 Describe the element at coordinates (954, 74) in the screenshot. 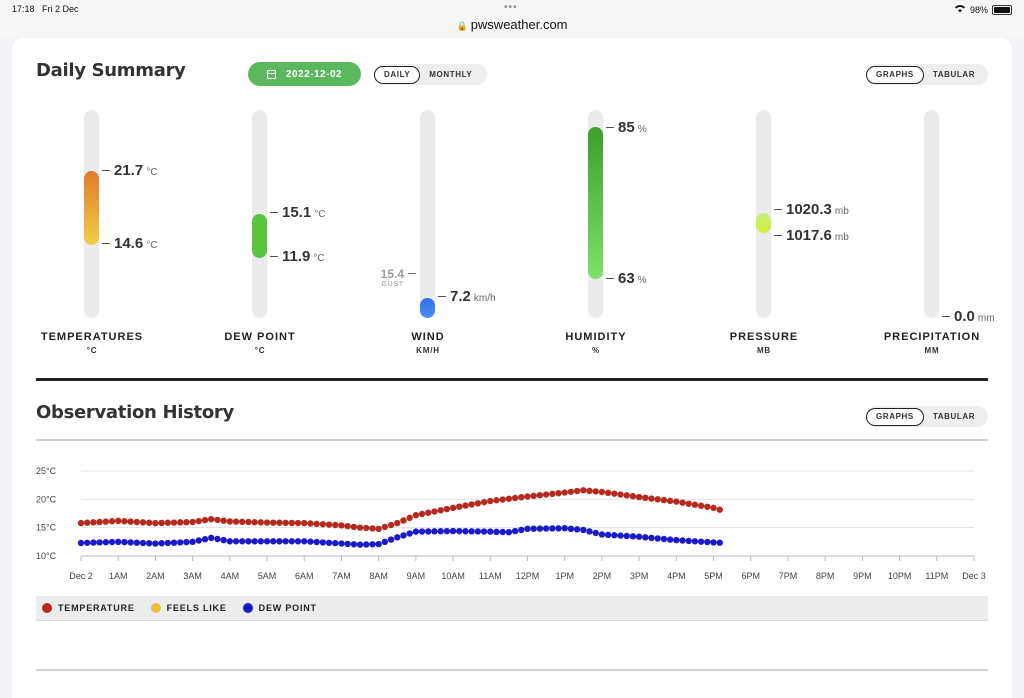

I see `tabular-tab: TABULAR` at that location.